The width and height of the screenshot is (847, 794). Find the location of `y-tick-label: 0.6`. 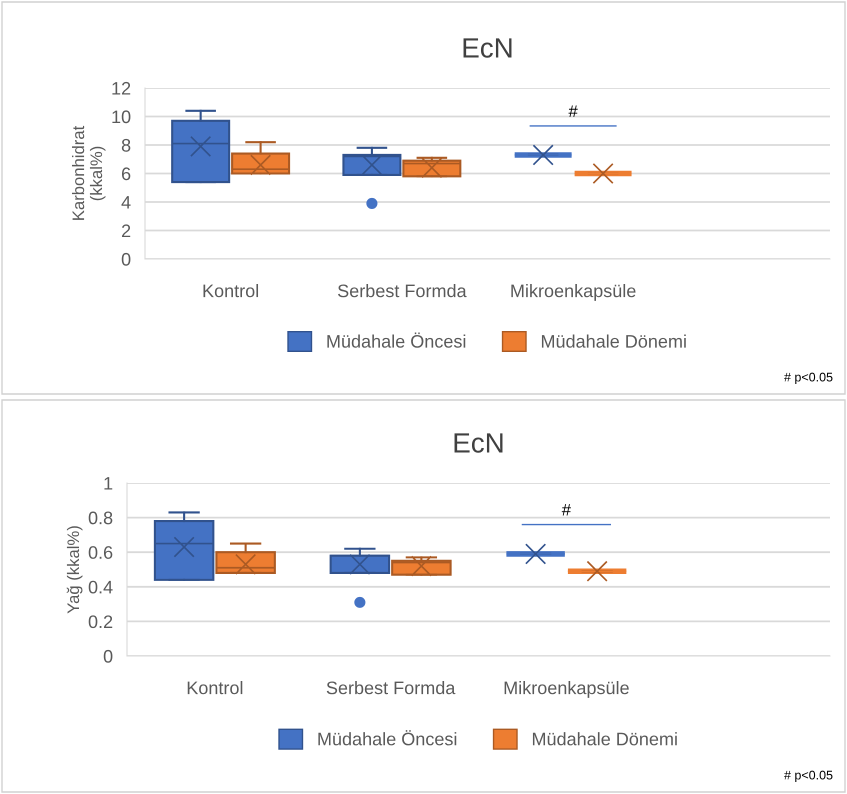

y-tick-label: 0.6 is located at coordinates (100, 552).